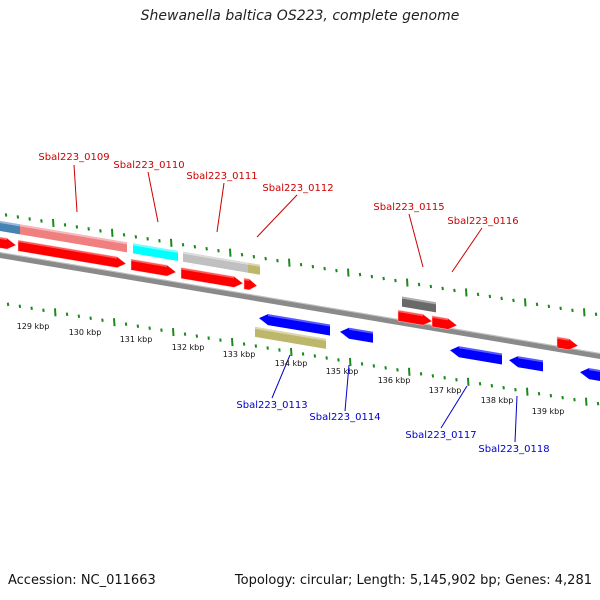 The image size is (600, 600). Describe the element at coordinates (290, 333) in the screenshot. I see `gene-bar-0113-shine` at that location.